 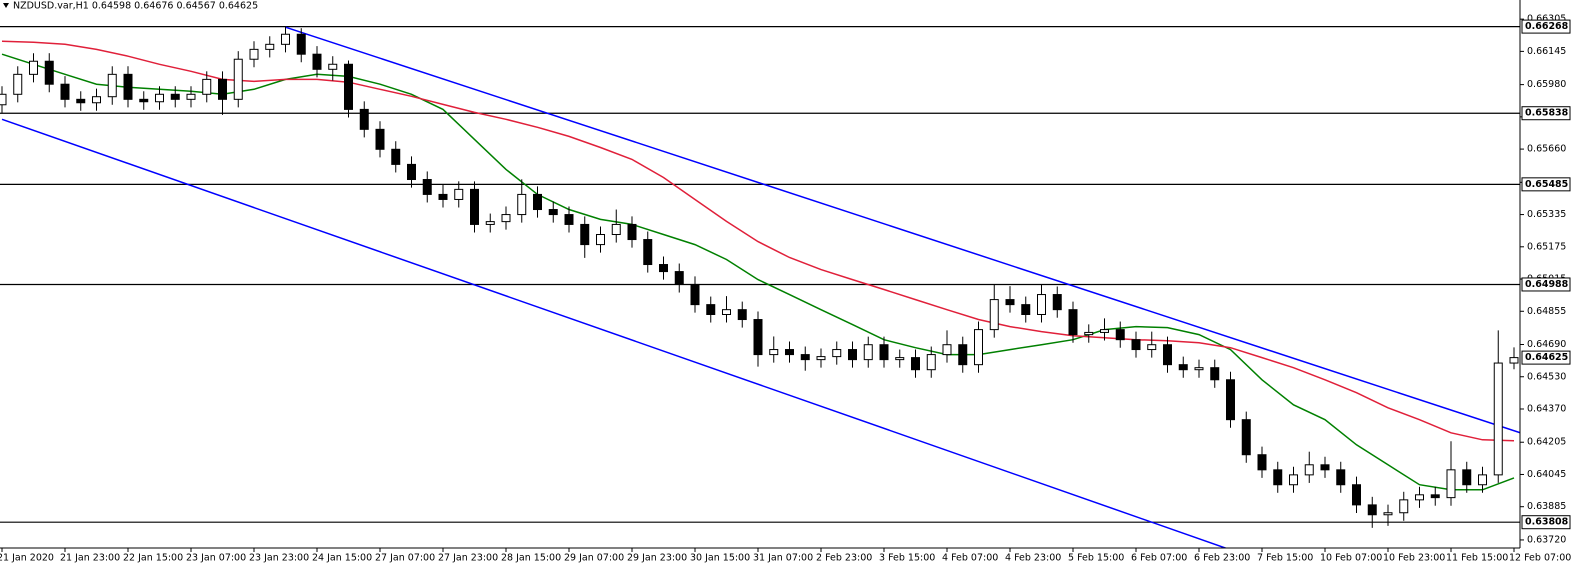 I want to click on price-label: 0.63808, so click(x=1547, y=522).